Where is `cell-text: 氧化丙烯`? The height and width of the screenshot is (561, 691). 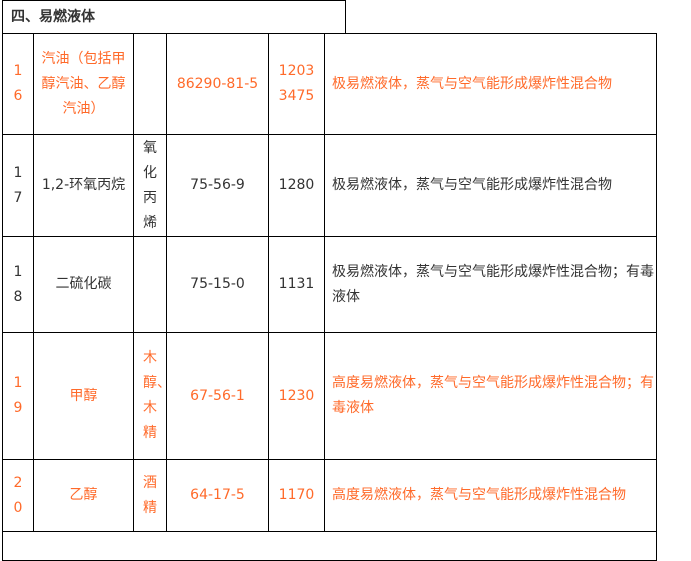
cell-text: 氧化丙烯 is located at coordinates (150, 185).